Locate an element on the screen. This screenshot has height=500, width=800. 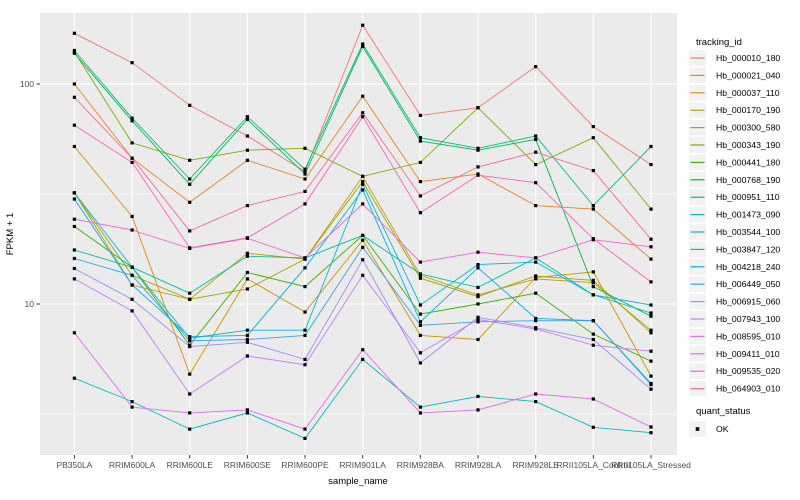
legend-item-Hb_000768_190: Hb_000768_190 is located at coordinates (734, 180).